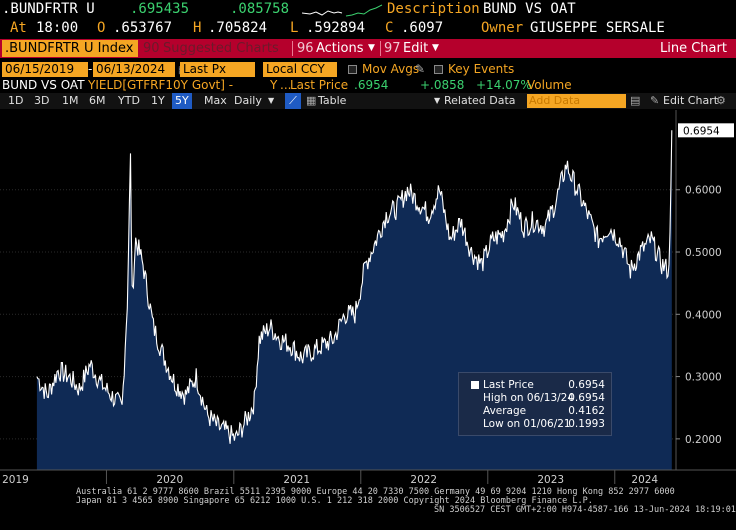 The width and height of the screenshot is (736, 530). Describe the element at coordinates (529, 9) in the screenshot. I see `description-value: BUND VS OAT` at that location.